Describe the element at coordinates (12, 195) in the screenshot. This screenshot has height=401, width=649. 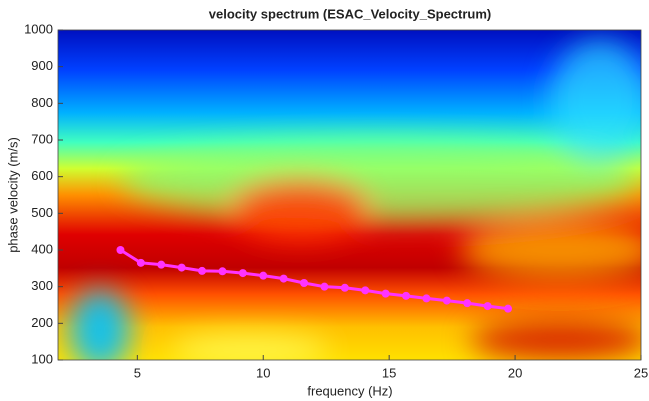
I see `y-axis-label: phase velocity (m/s)` at that location.